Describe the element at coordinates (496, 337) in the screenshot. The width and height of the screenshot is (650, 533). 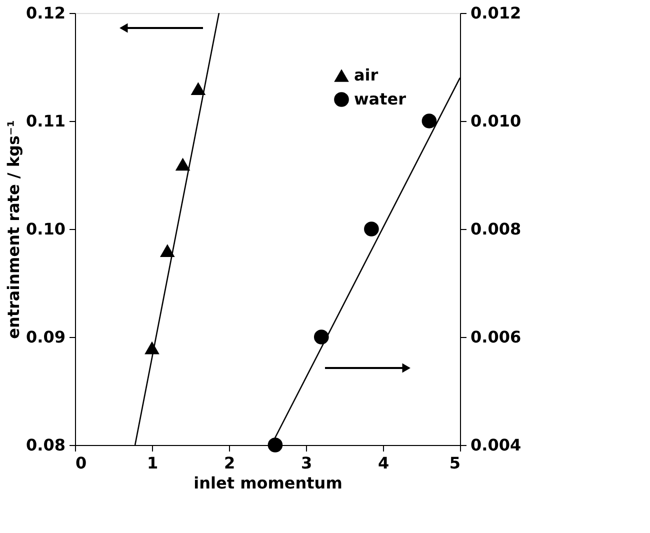
I see `y2-tick-label: 0.006` at that location.